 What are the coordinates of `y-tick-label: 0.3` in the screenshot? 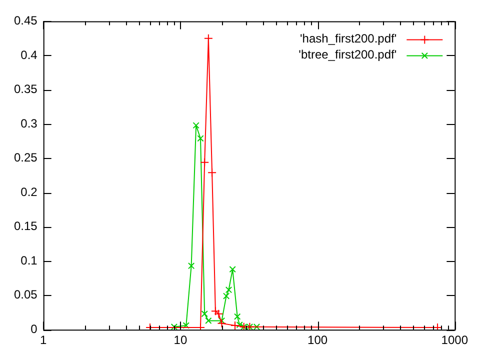 It's located at (29, 123).